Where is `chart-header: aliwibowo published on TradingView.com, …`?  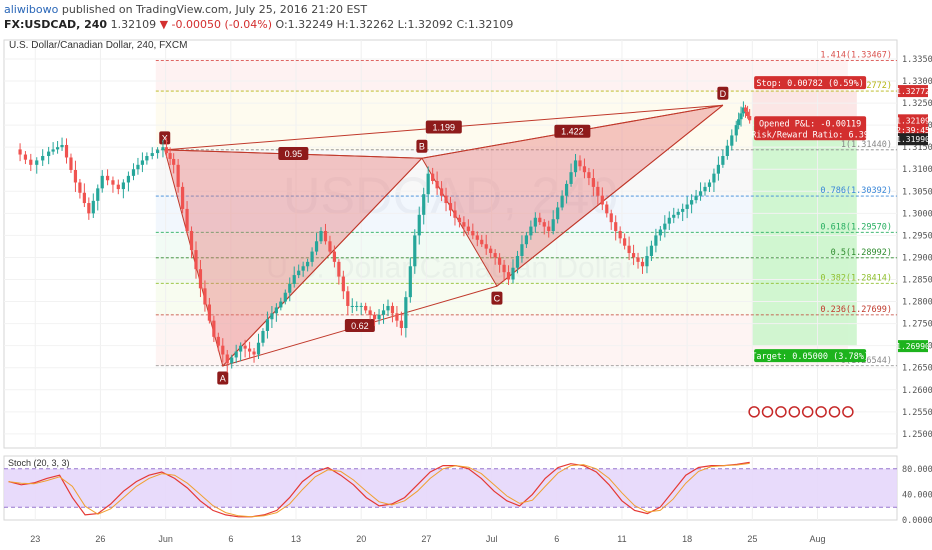
chart-header: aliwibowo published on TradingView.com, … is located at coordinates (466, 18).